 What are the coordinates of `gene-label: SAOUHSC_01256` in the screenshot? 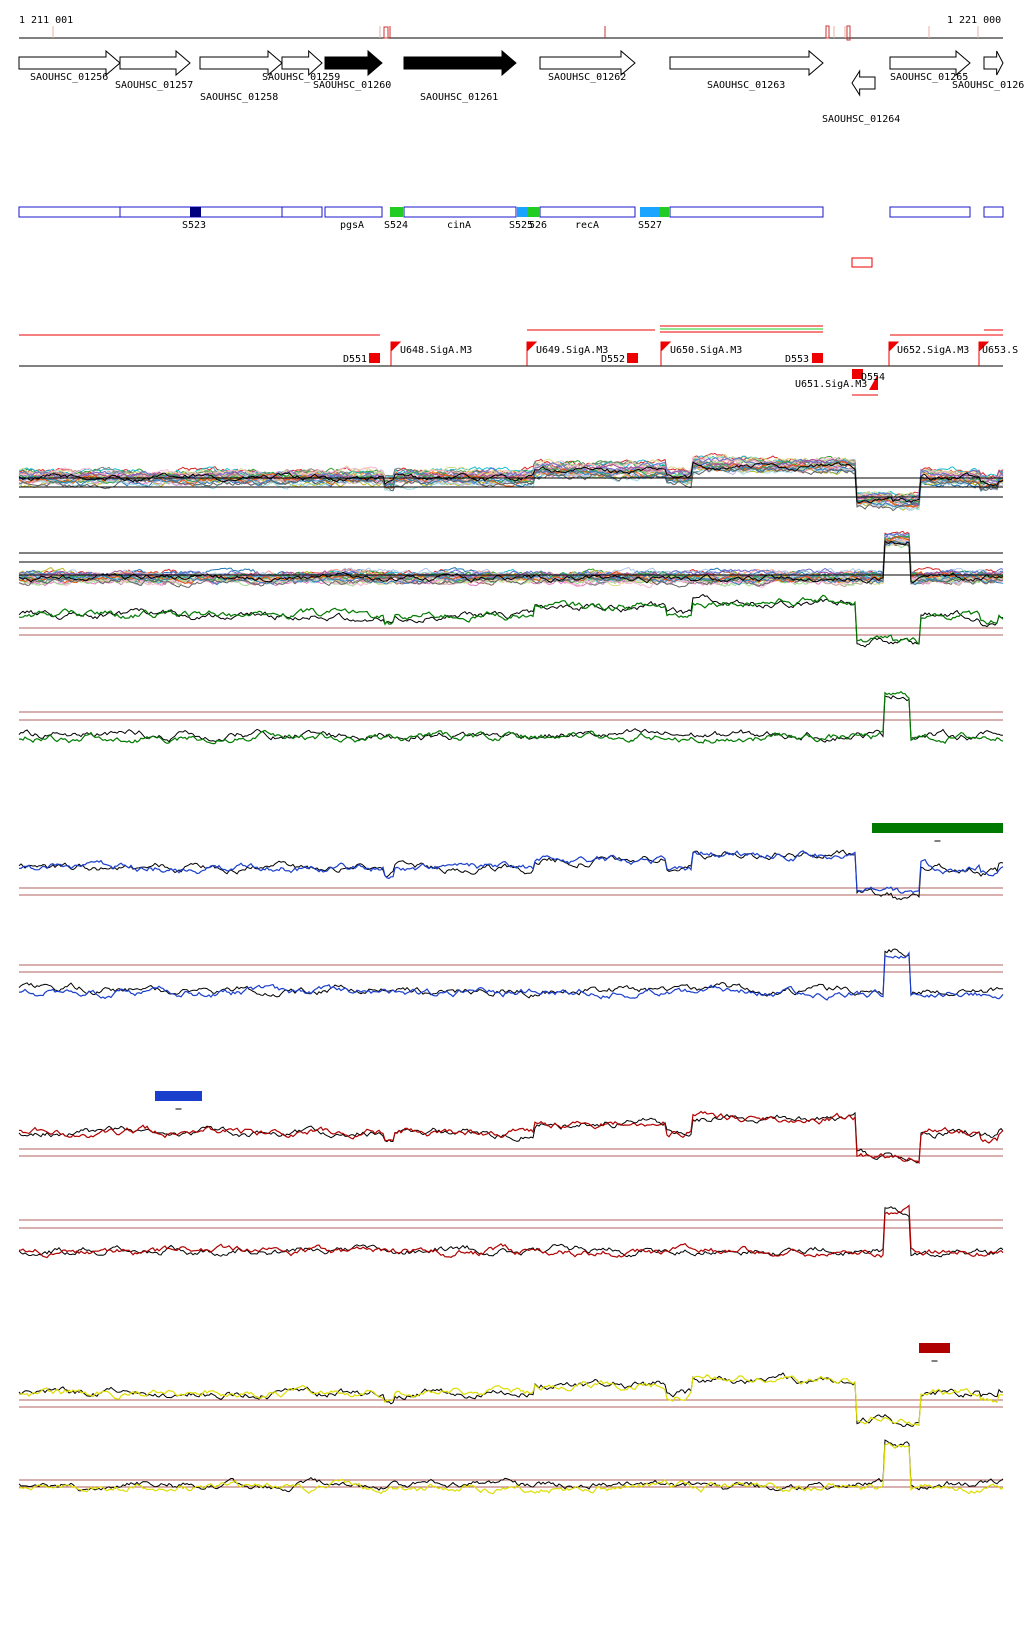 It's located at (69, 77).